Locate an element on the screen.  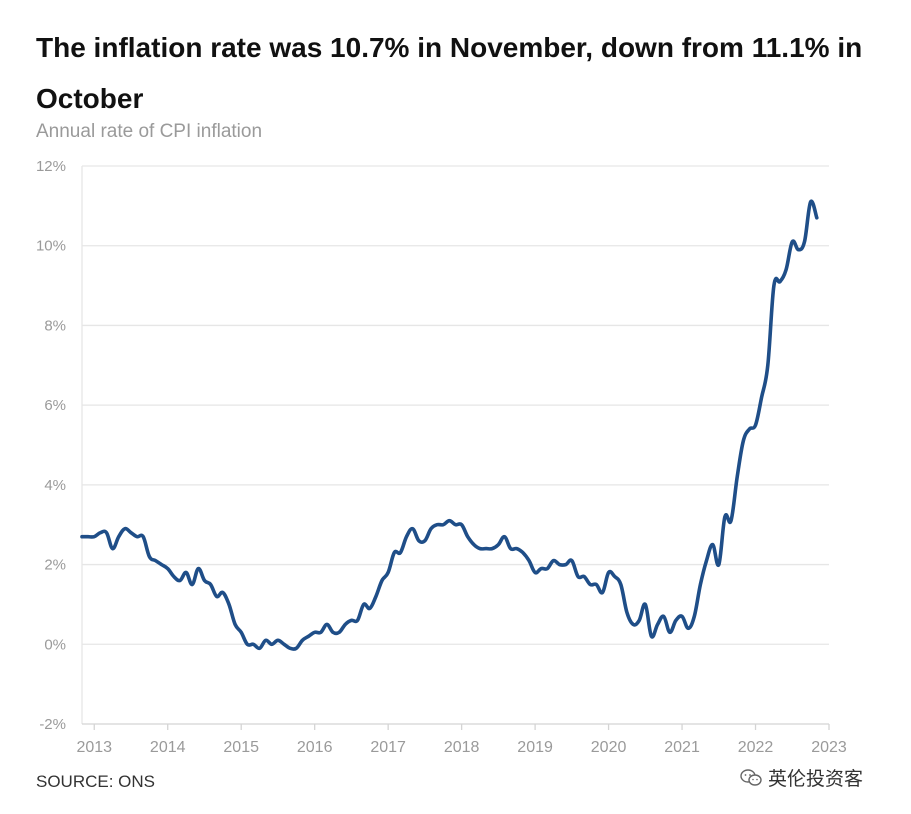
y-tick-label: 12% is located at coordinates (51, 166).